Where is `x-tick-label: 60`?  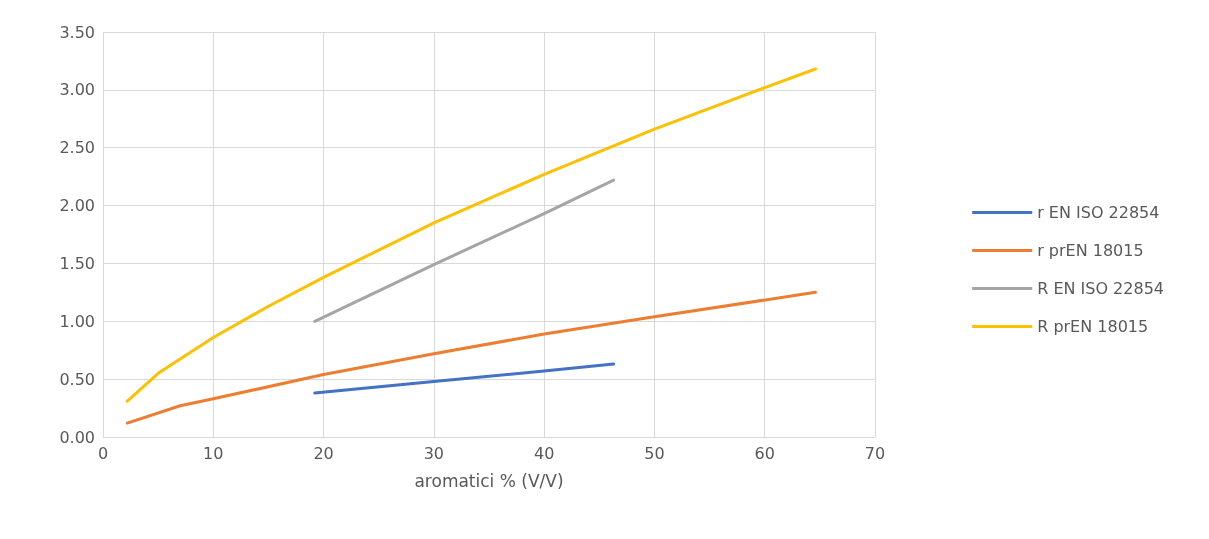 x-tick-label: 60 is located at coordinates (764, 453).